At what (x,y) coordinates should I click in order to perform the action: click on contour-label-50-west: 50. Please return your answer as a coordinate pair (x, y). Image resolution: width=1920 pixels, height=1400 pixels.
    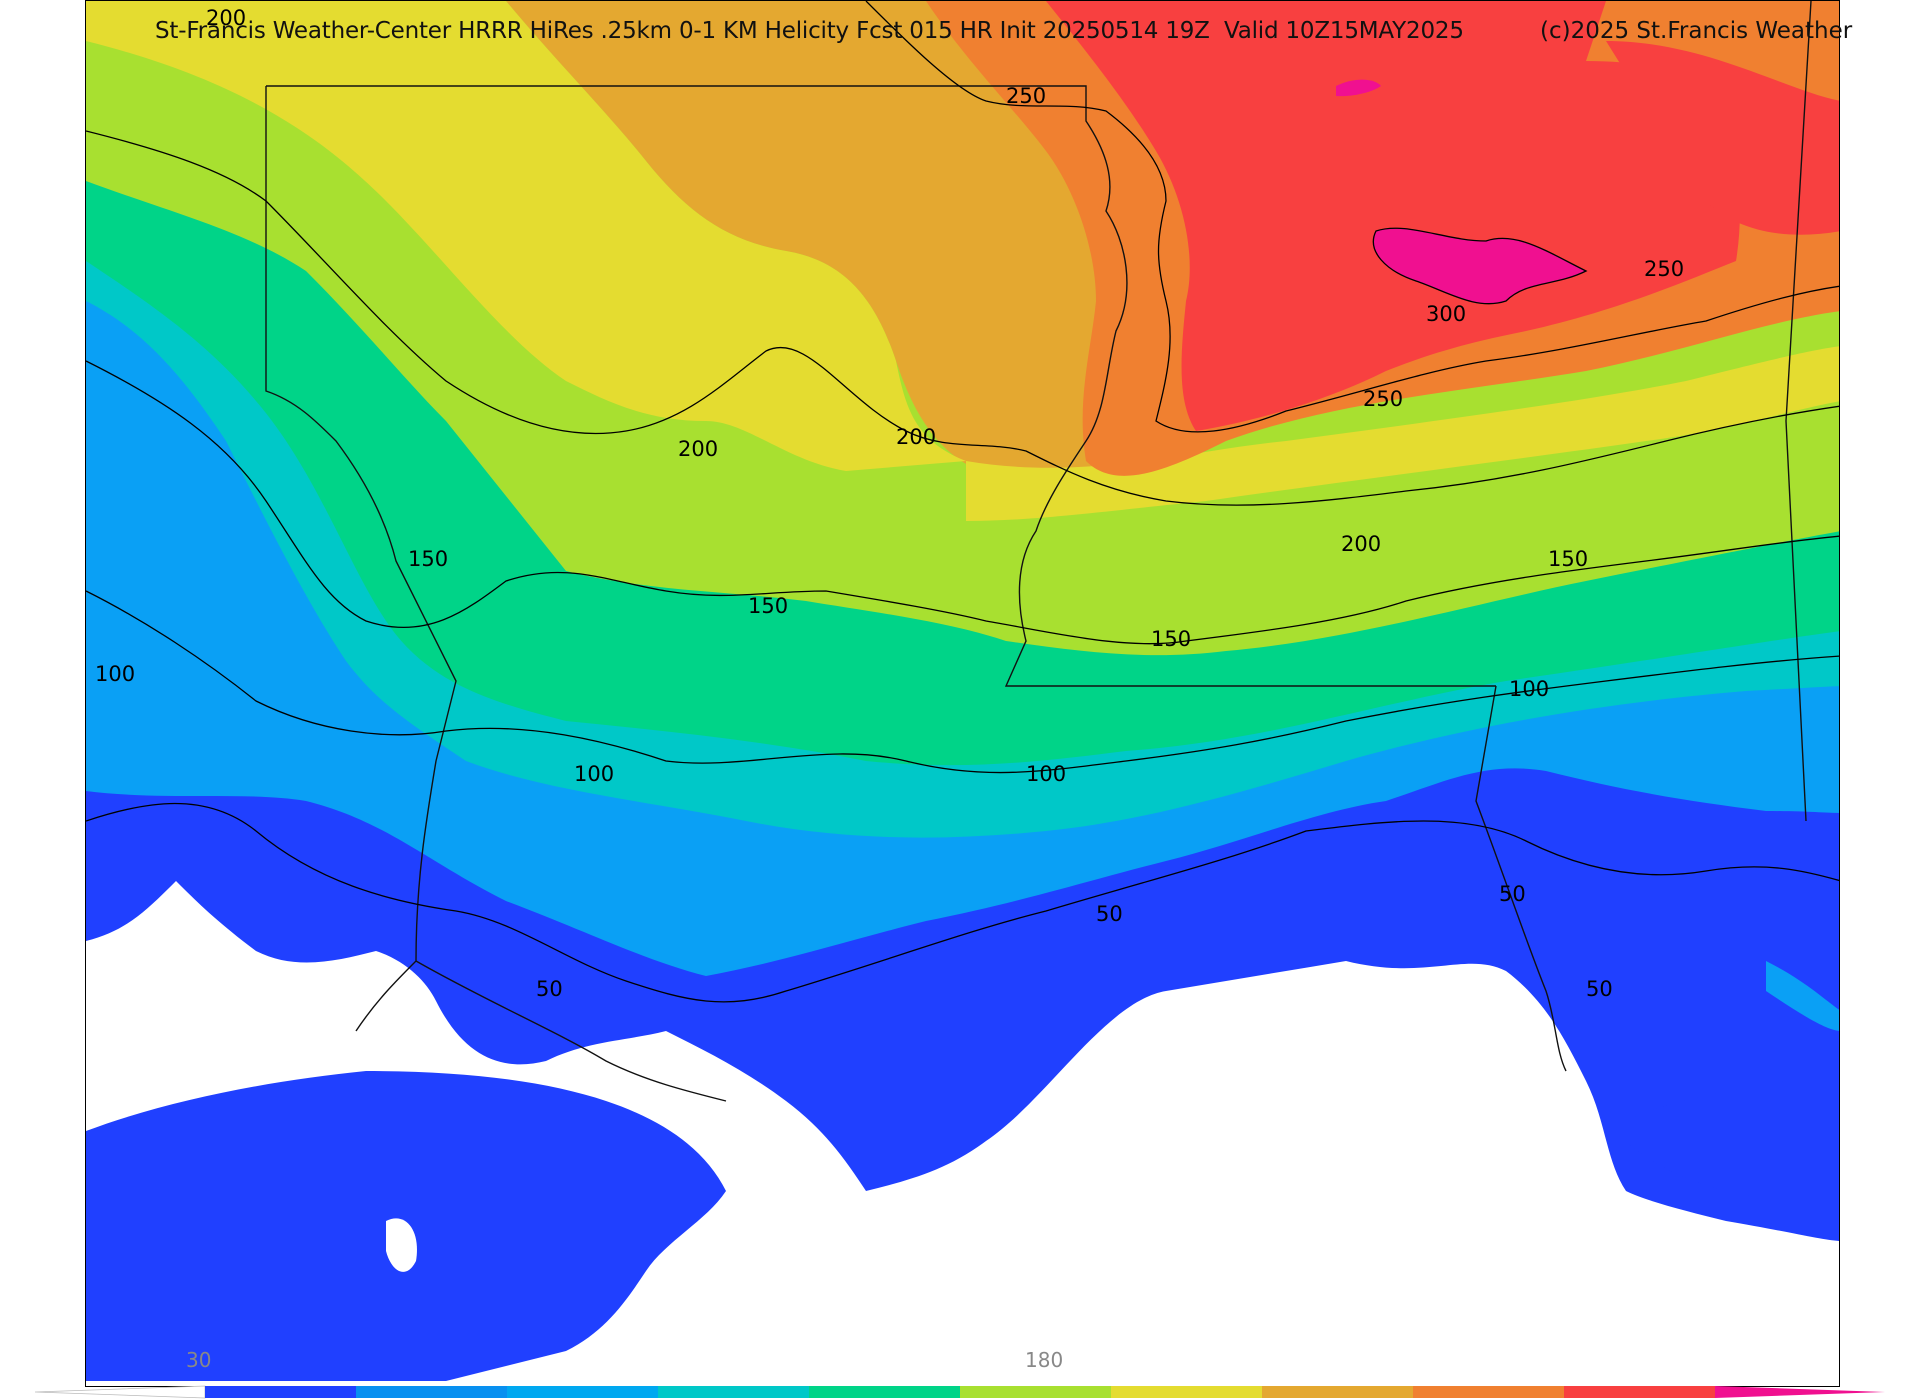
    Looking at the image, I should click on (549, 989).